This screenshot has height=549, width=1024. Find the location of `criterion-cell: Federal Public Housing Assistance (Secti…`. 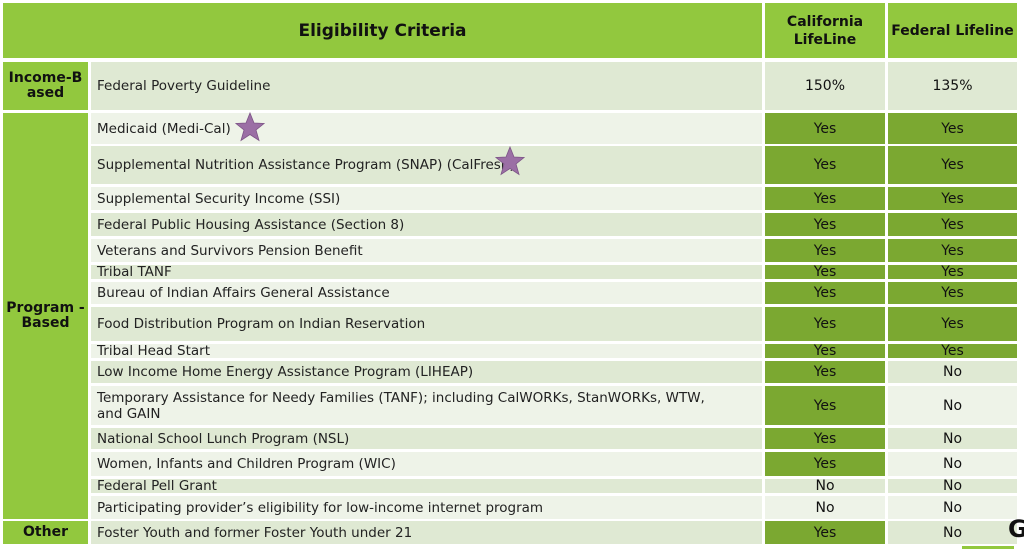

criterion-cell: Federal Public Housing Assistance (Secti… is located at coordinates (426, 224).